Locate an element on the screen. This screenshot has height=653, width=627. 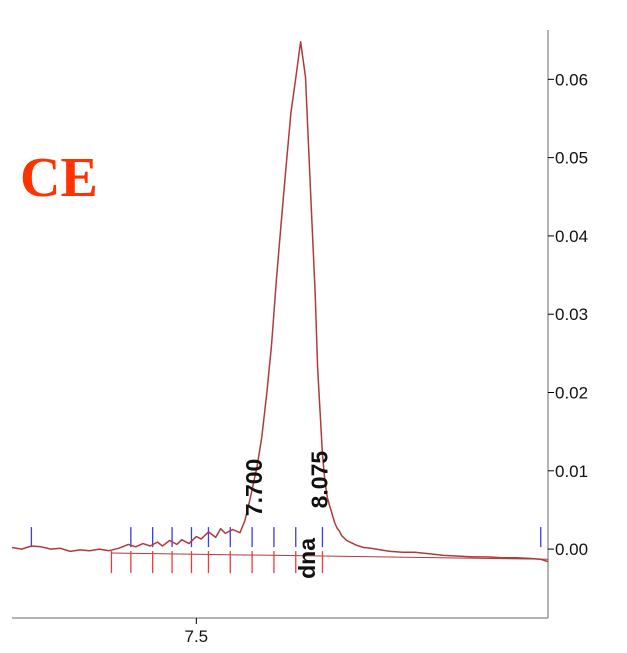
y-tick-label: 0.04 is located at coordinates (571, 236).